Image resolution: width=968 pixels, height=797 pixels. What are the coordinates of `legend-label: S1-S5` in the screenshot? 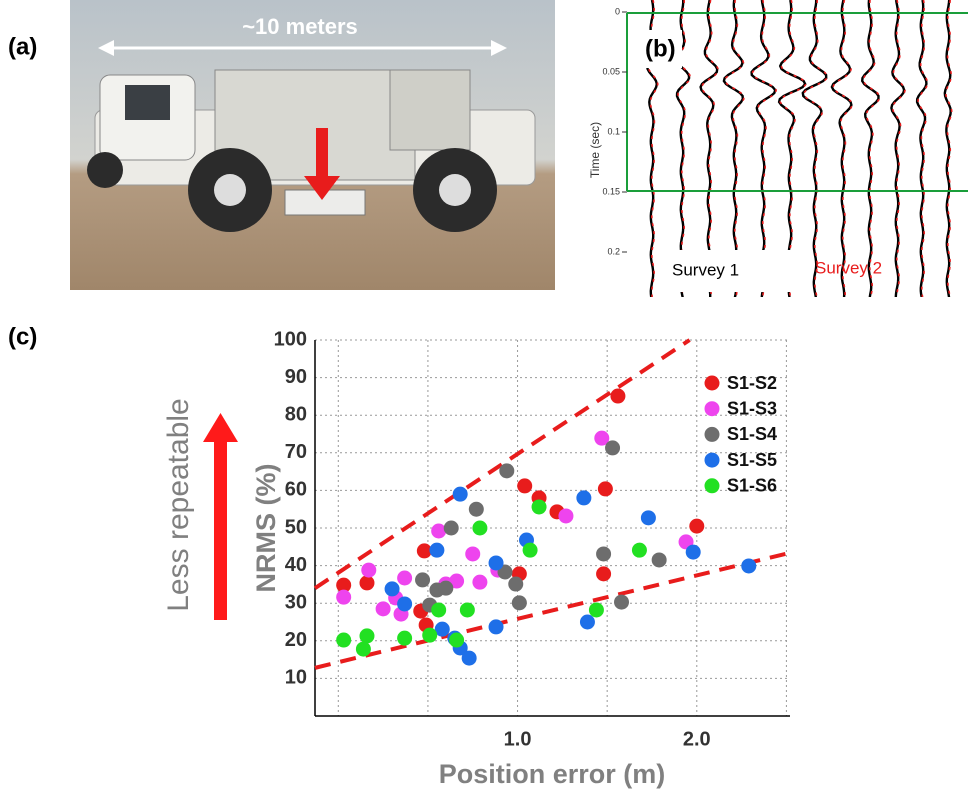 It's located at (752, 460).